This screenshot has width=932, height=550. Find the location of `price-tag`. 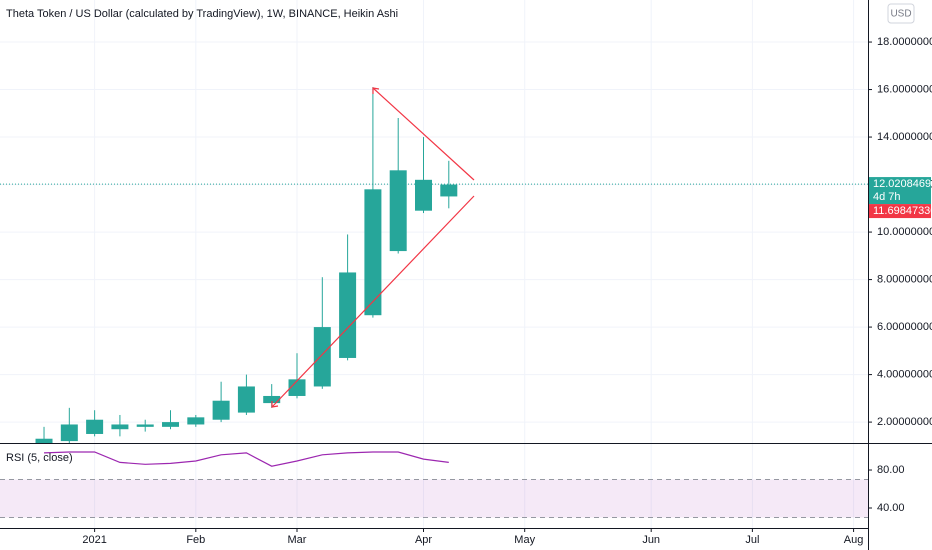

price-tag is located at coordinates (900, 211).